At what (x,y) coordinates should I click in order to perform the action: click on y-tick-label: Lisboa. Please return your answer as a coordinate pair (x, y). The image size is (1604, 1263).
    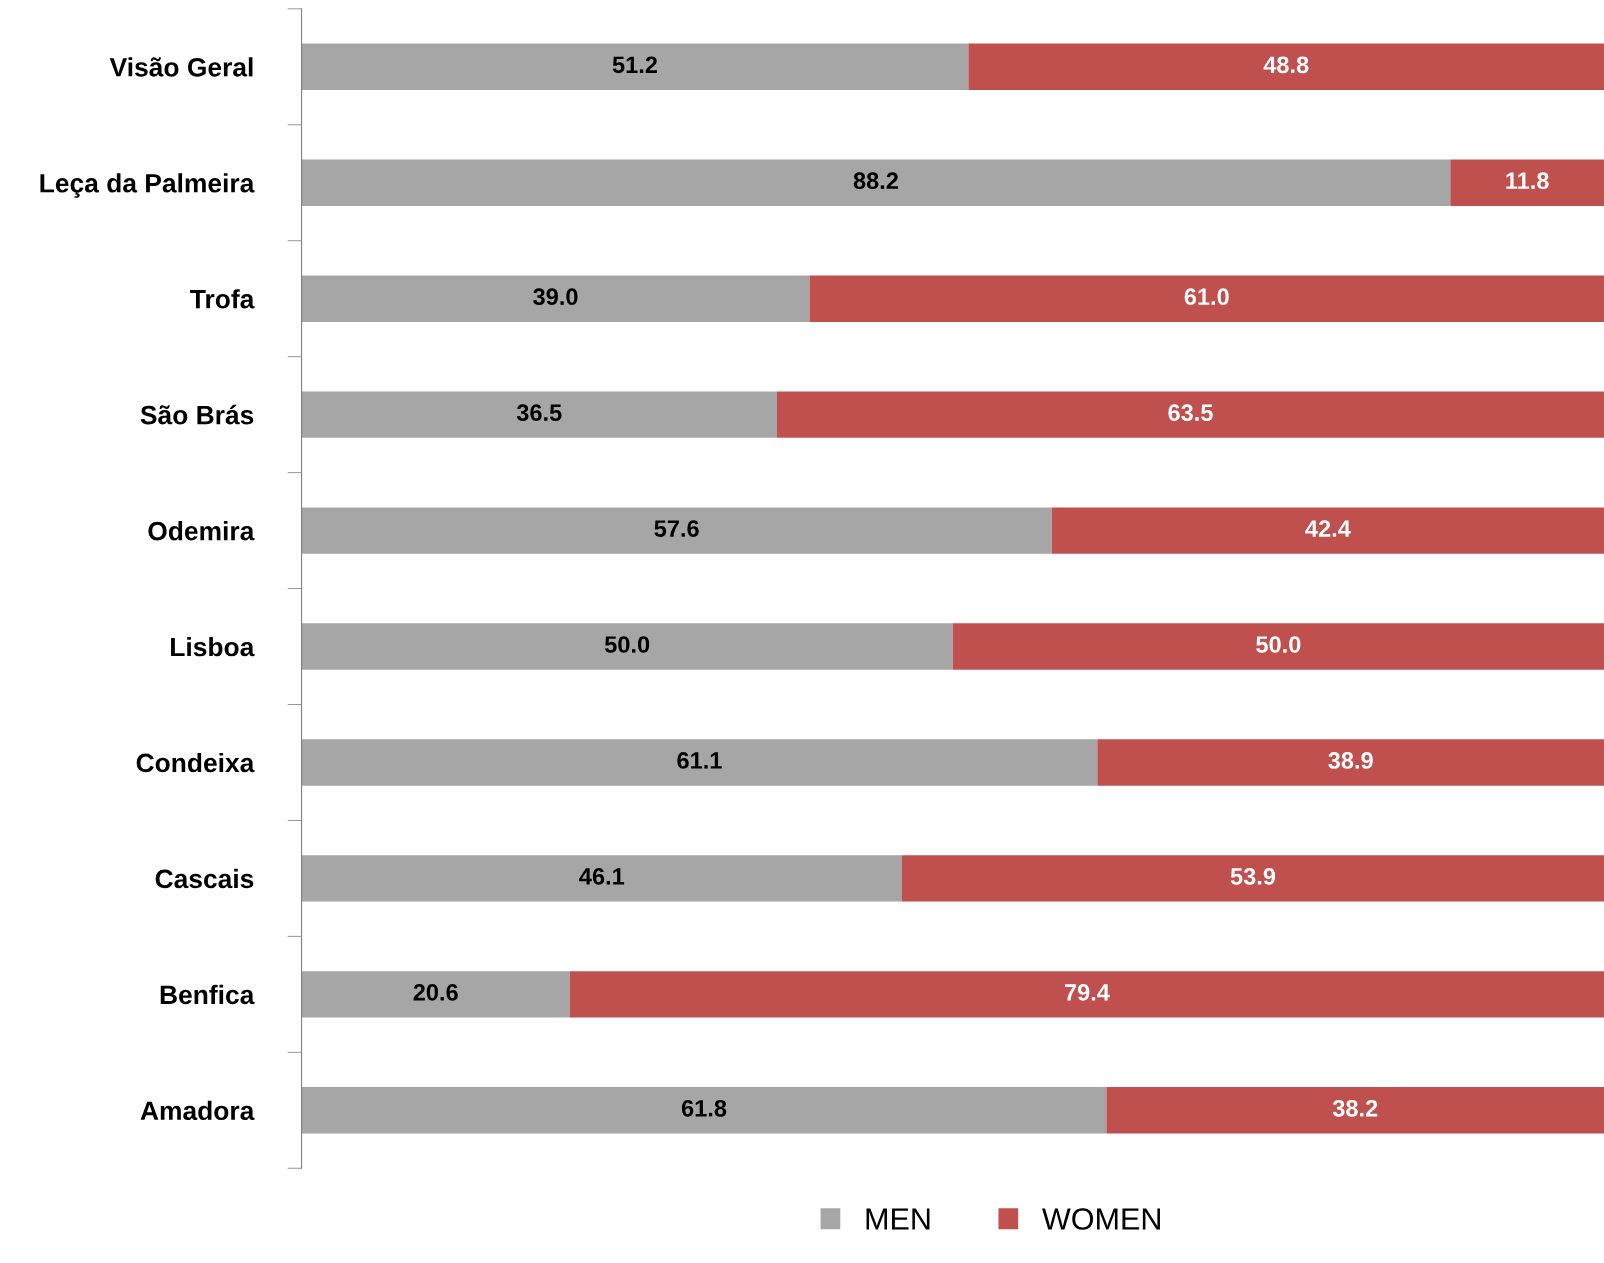
    Looking at the image, I should click on (213, 646).